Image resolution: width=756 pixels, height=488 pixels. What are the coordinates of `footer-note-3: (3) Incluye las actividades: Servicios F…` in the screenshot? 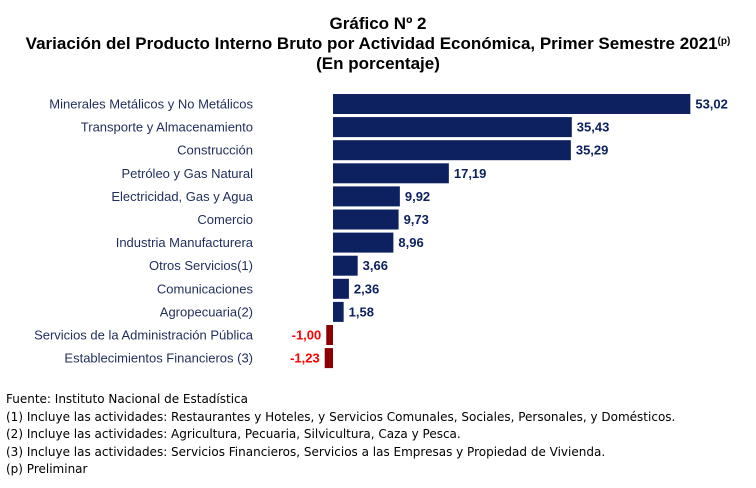 It's located at (306, 451).